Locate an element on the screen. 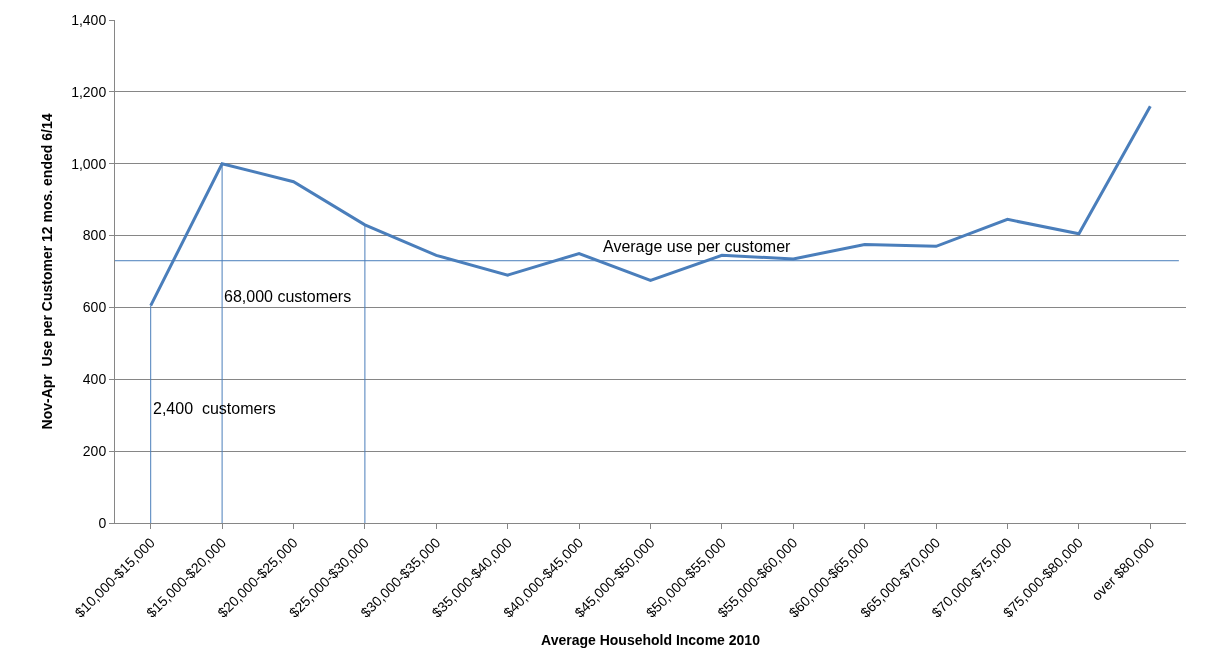 The image size is (1206, 658). annotation: 2,400 customers is located at coordinates (214, 408).